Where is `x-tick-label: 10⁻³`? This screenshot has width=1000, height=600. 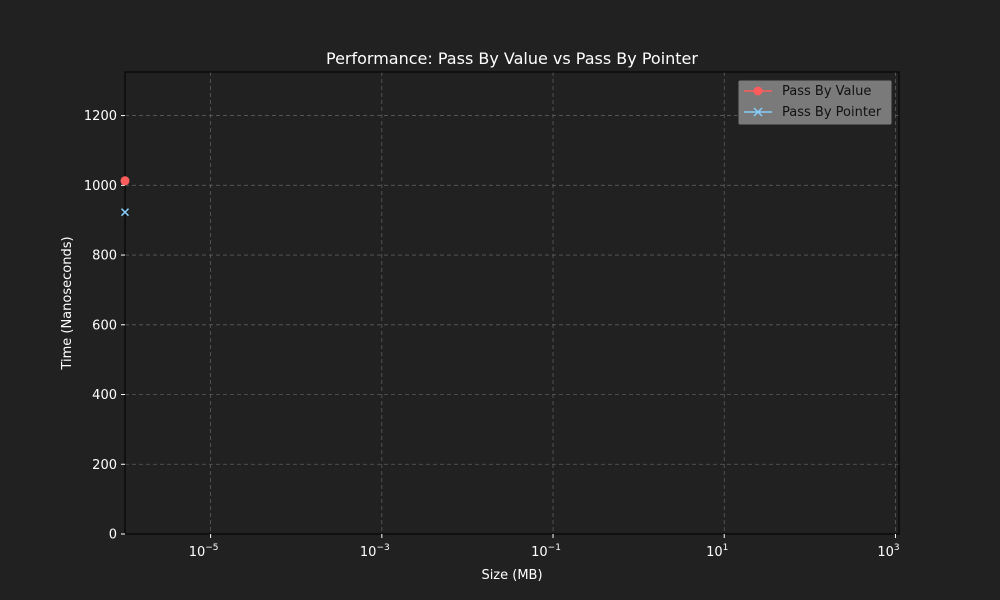 x-tick-label: 10⁻³ is located at coordinates (375, 551).